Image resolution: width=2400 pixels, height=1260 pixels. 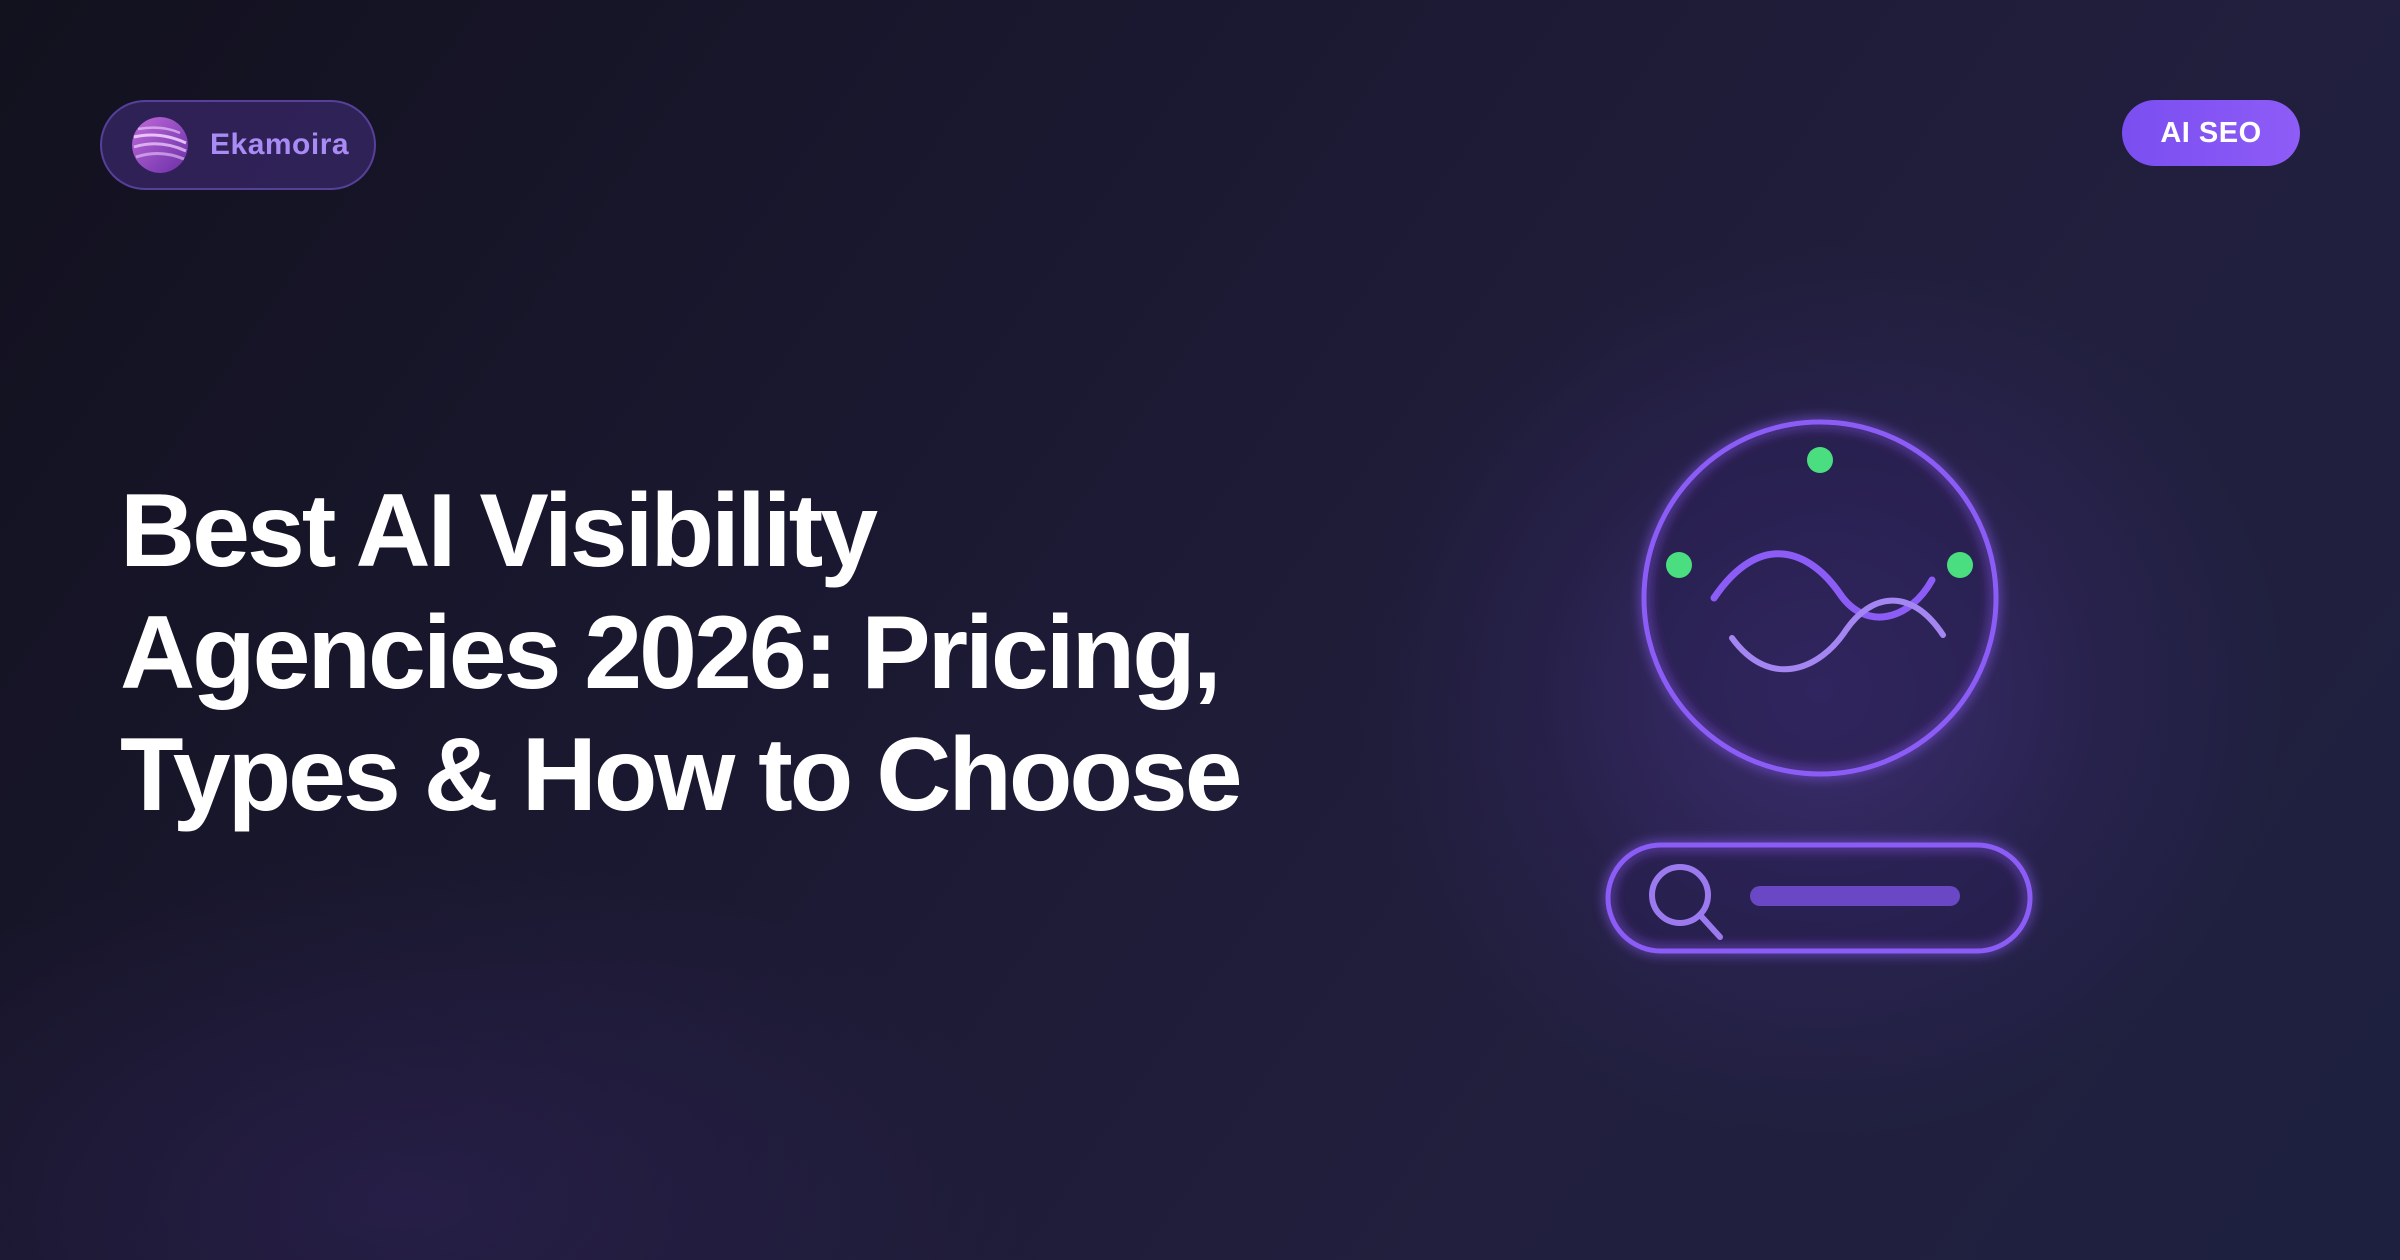 I want to click on brand-logo-pill: Ekamoira, so click(x=238, y=145).